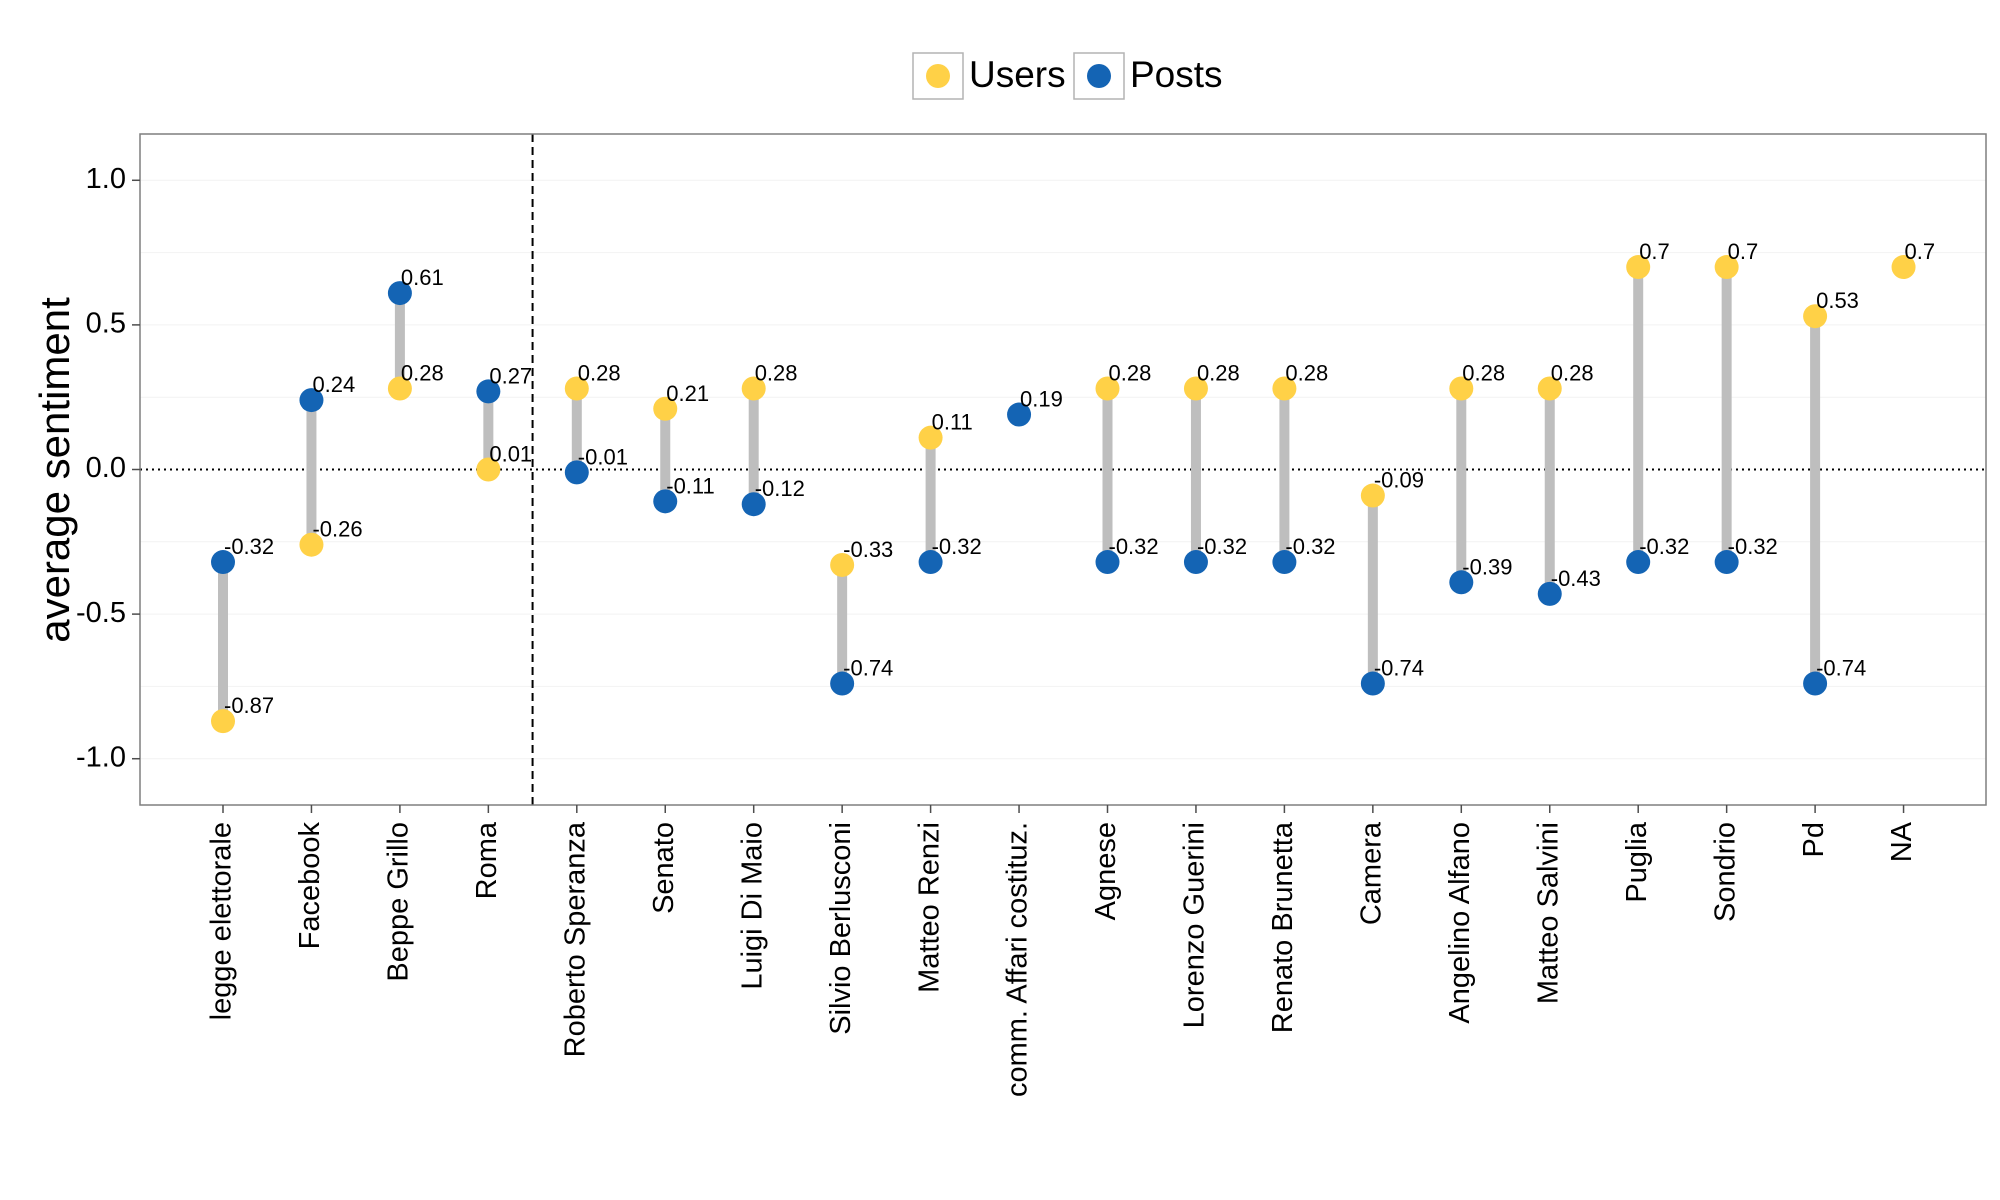  What do you see at coordinates (510, 454) in the screenshot?
I see `users-value-label: 0.01` at bounding box center [510, 454].